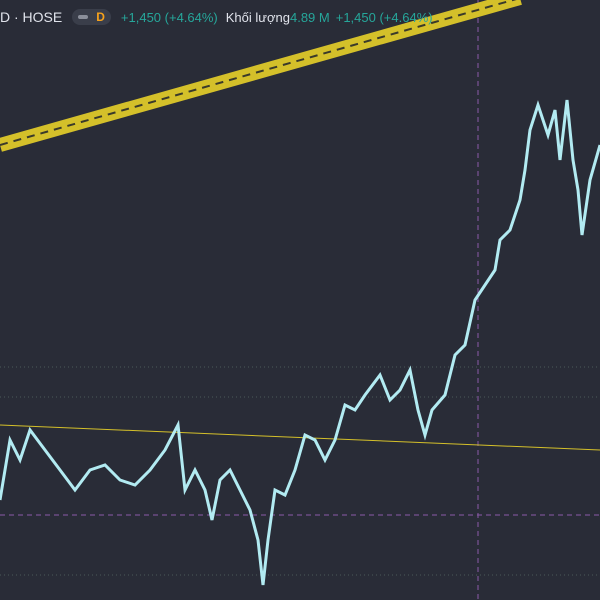 This screenshot has height=600, width=600. I want to click on volume-change: +1,450 (+4.64%), so click(384, 17).